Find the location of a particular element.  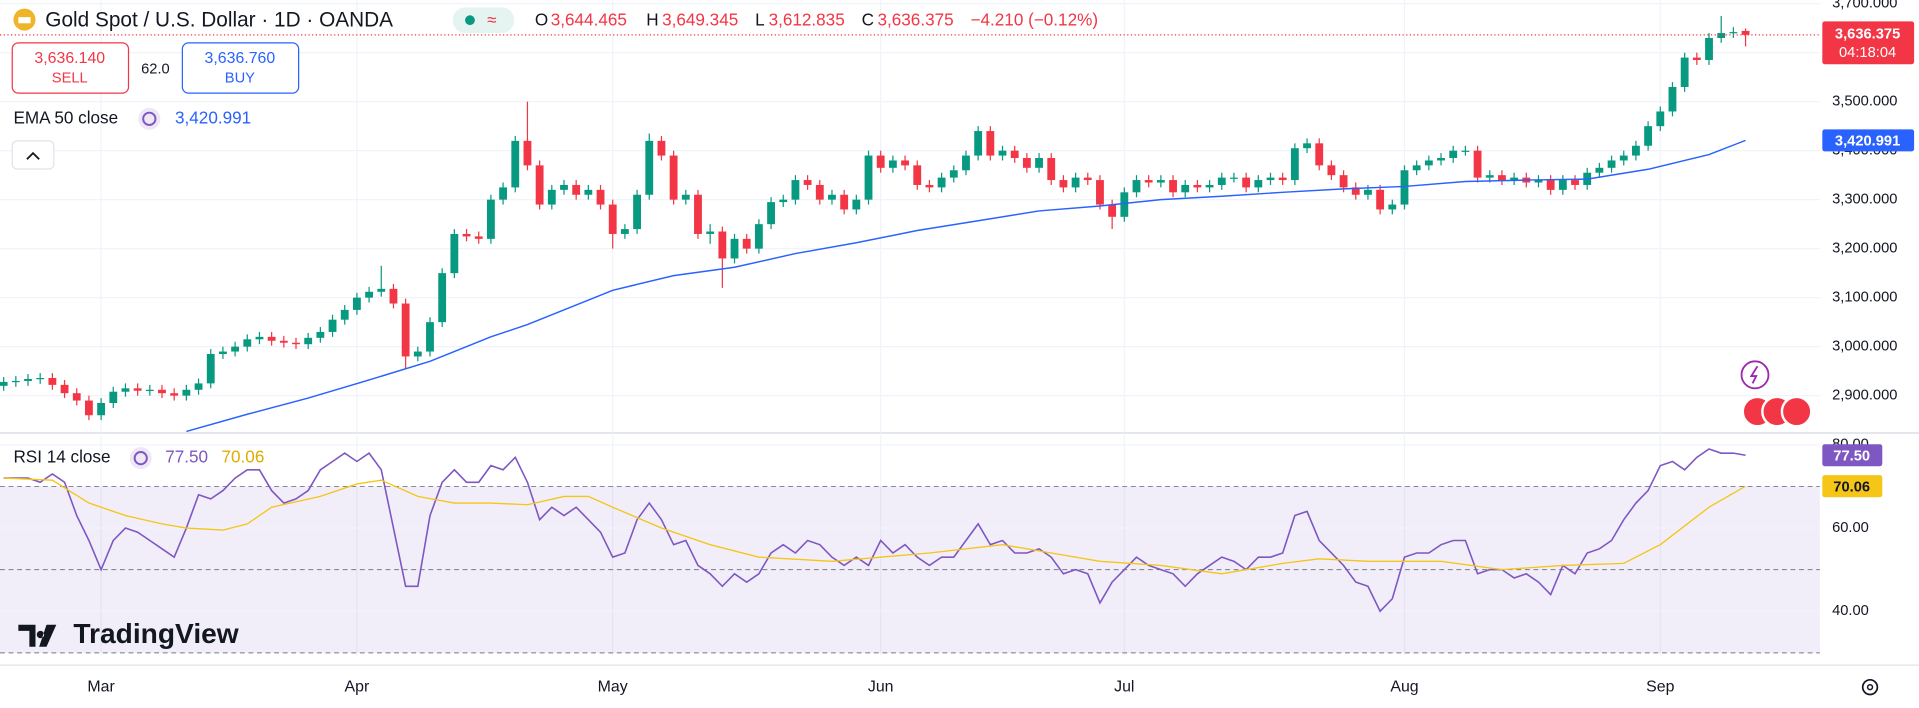

event-bolt is located at coordinates (1754, 374).